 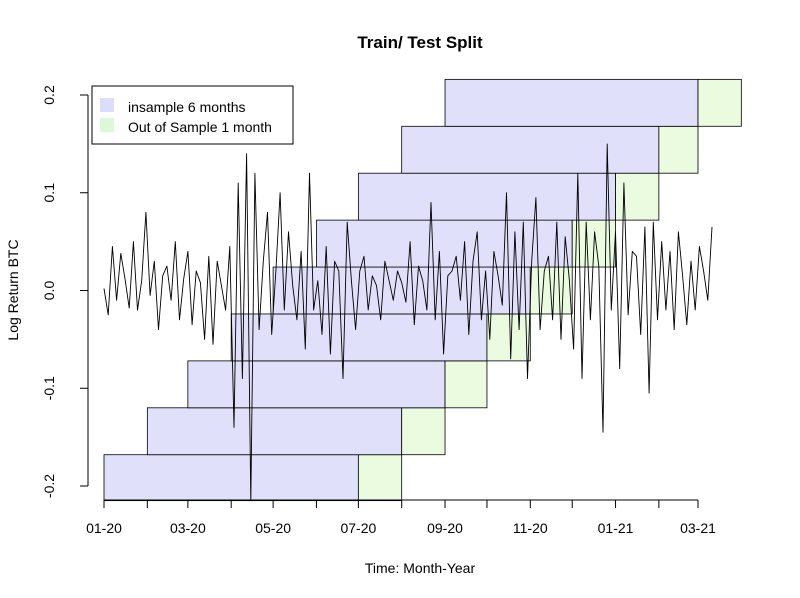 I want to click on y-tick-label: 0.0, so click(x=49, y=291).